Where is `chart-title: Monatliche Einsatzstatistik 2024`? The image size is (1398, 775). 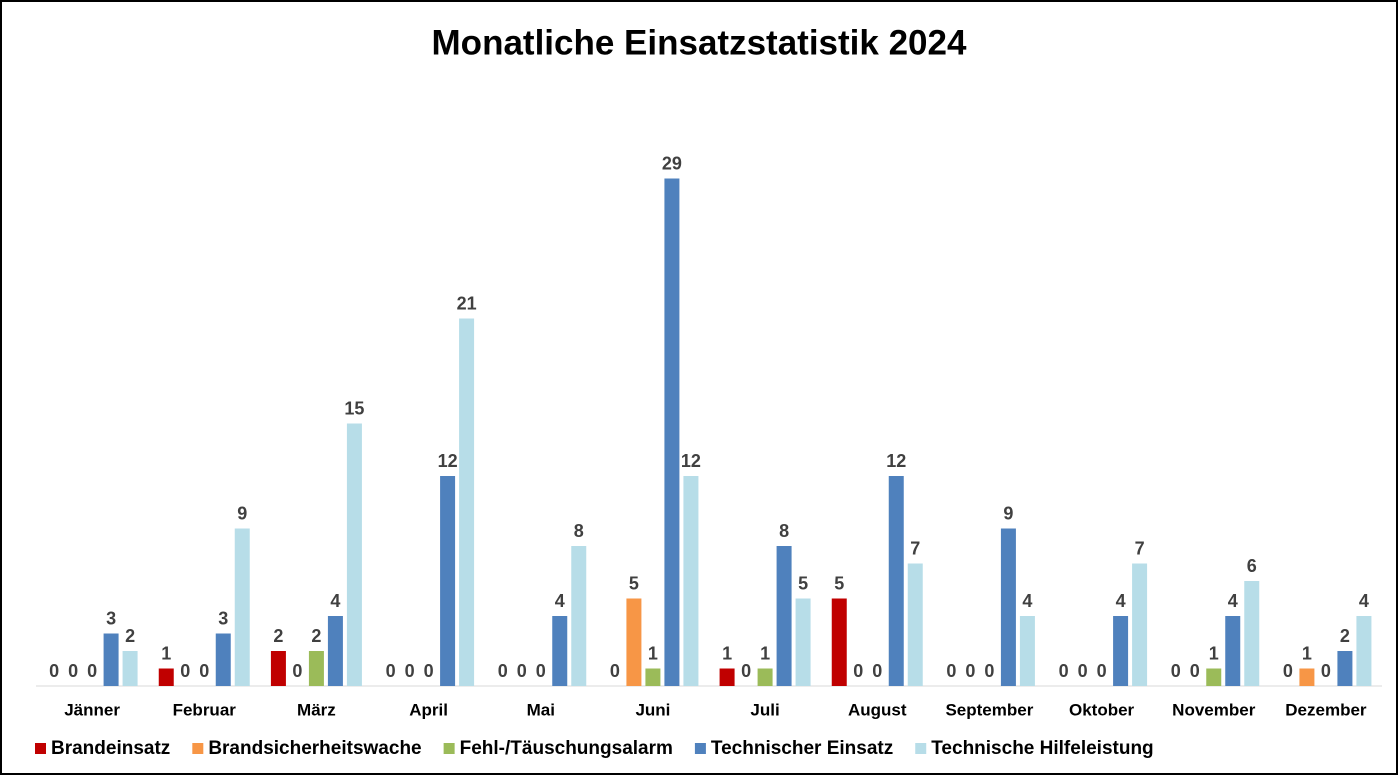 chart-title: Monatliche Einsatzstatistik 2024 is located at coordinates (699, 42).